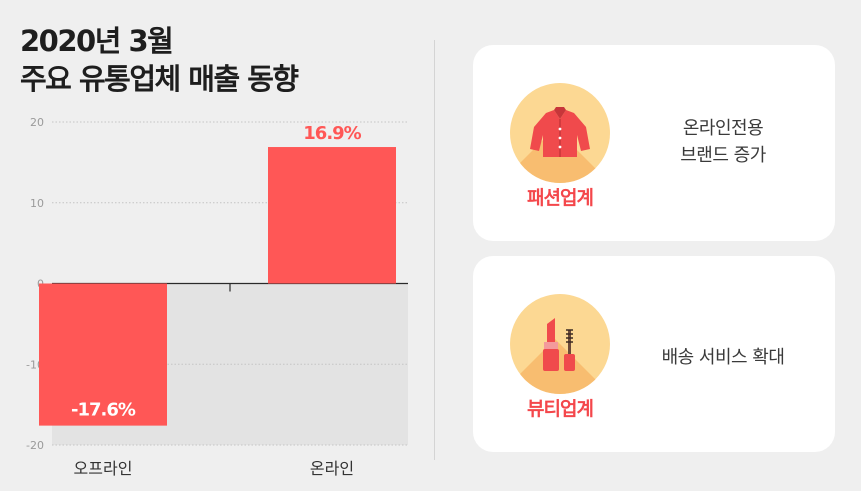  Describe the element at coordinates (37, 122) in the screenshot. I see `y-tick-label: 20` at that location.